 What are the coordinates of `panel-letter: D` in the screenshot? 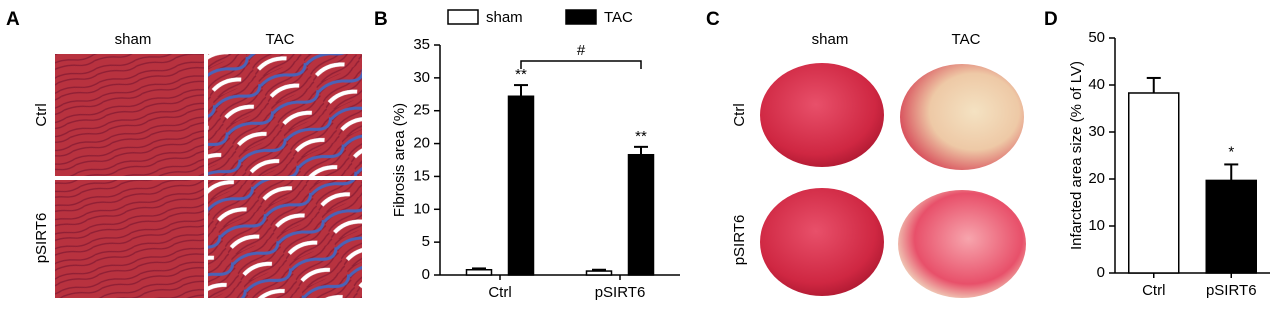 It's located at (1051, 19).